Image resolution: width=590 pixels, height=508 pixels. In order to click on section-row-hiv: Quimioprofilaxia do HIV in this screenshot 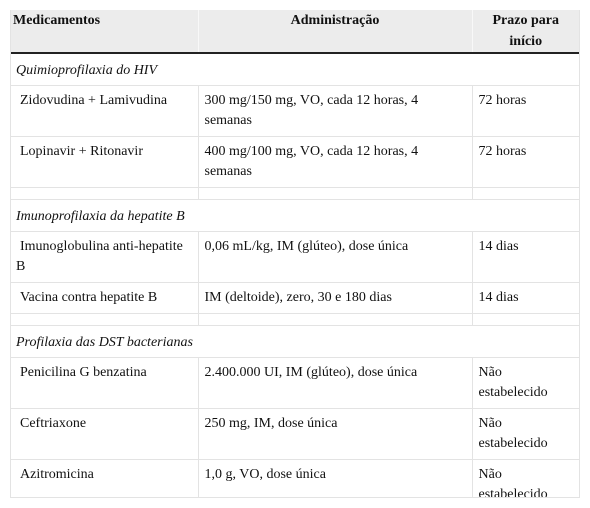, I will do `click(295, 68)`.